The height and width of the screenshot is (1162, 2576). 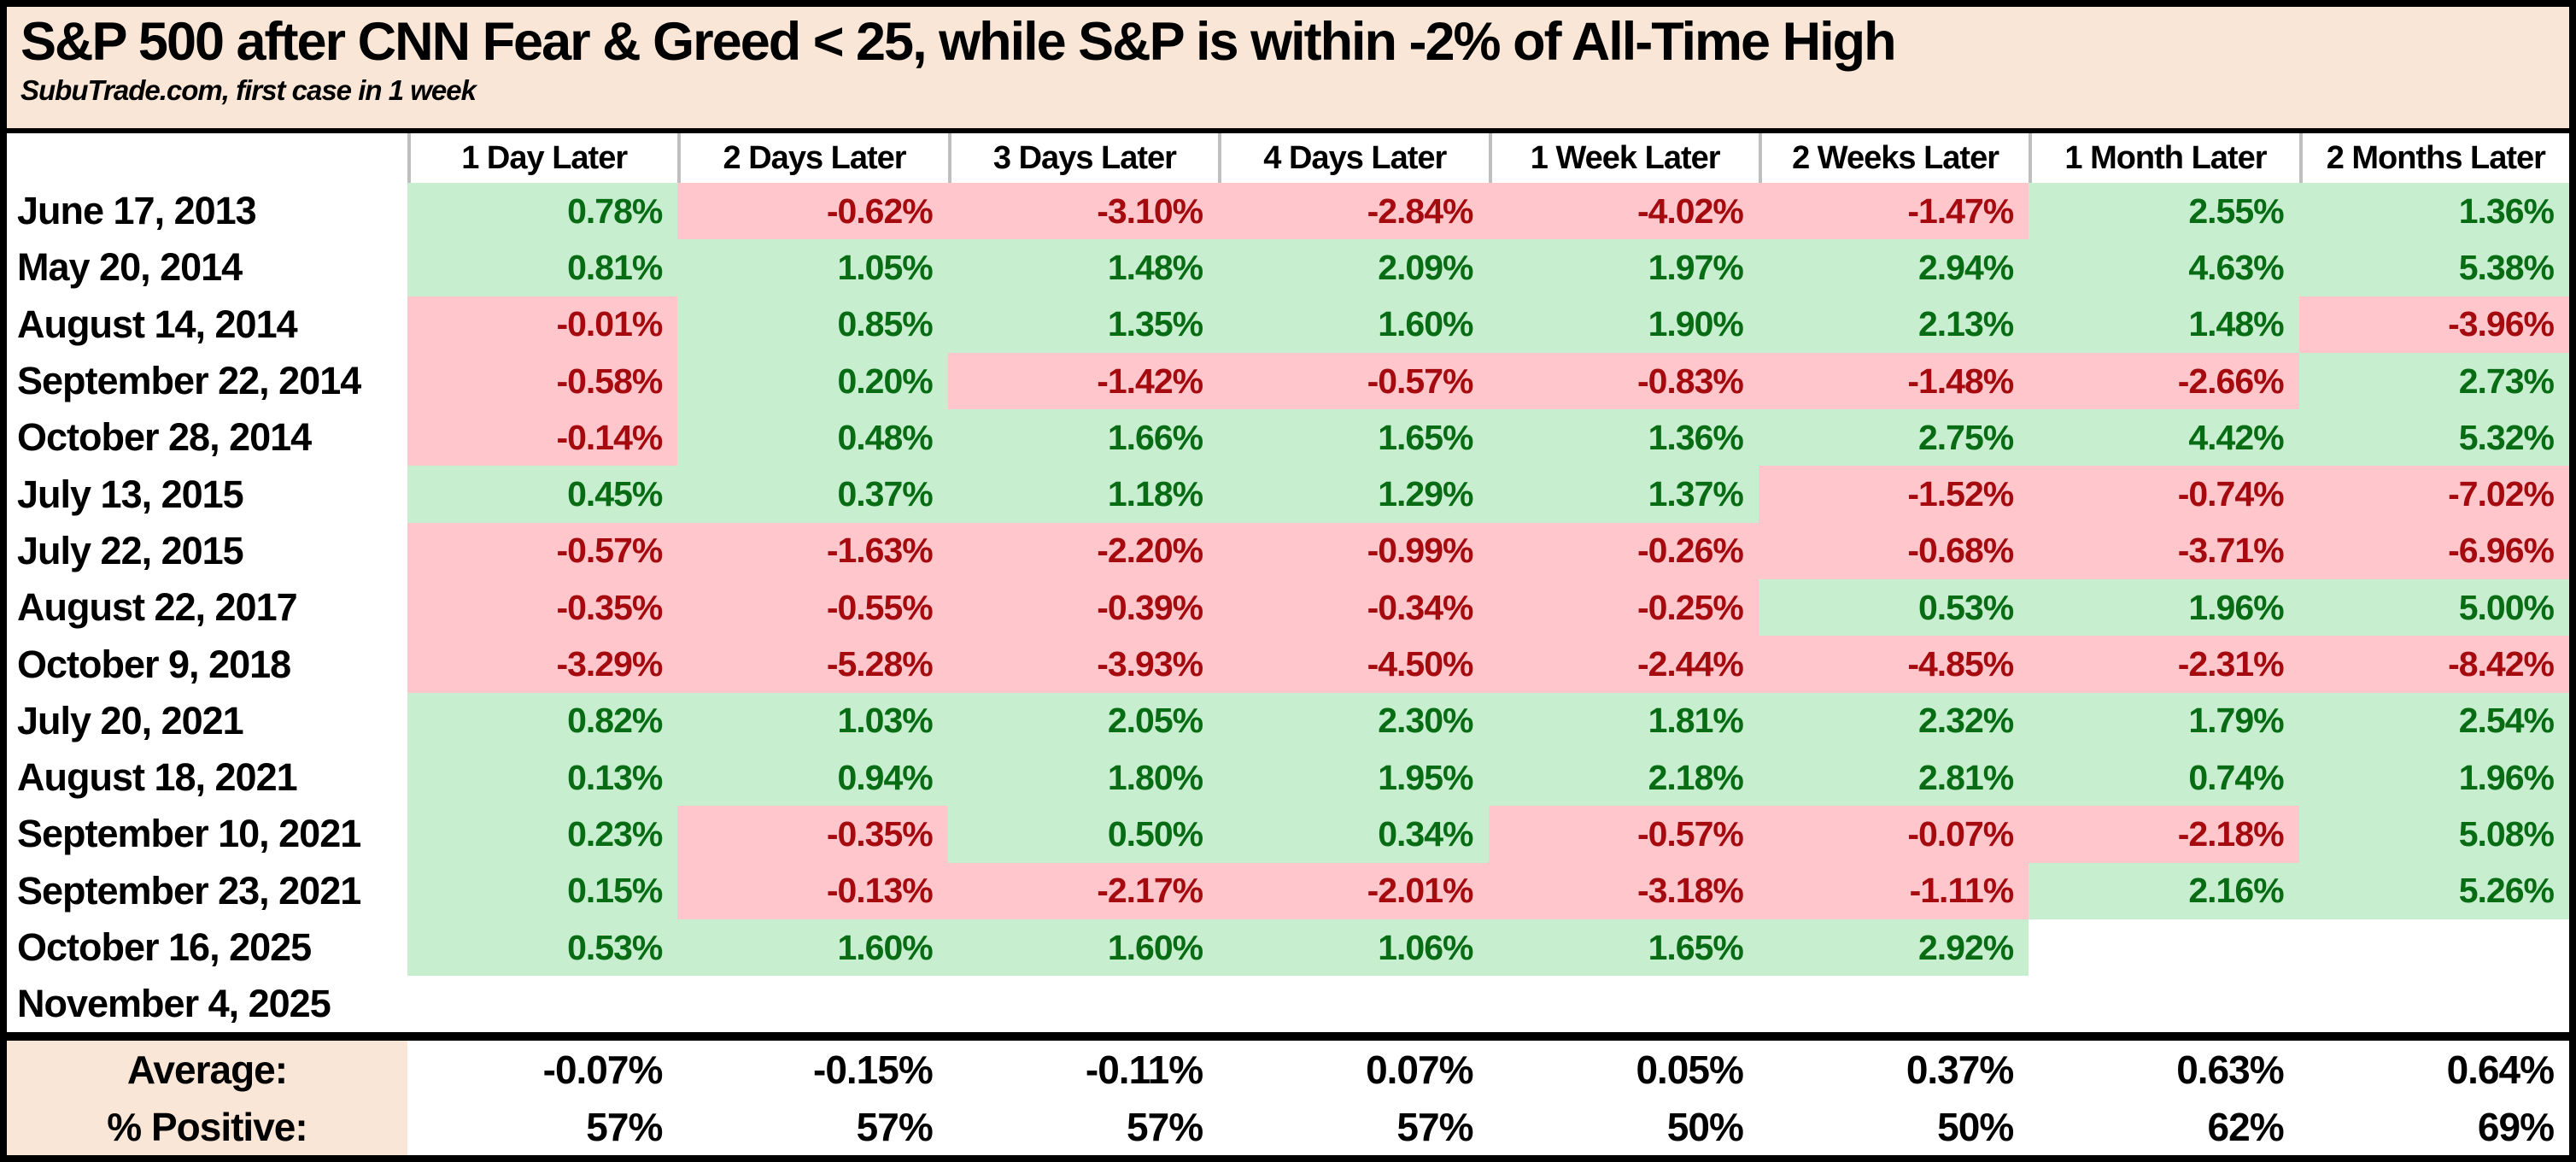 I want to click on row-date: October 28, 2014, so click(x=207, y=438).